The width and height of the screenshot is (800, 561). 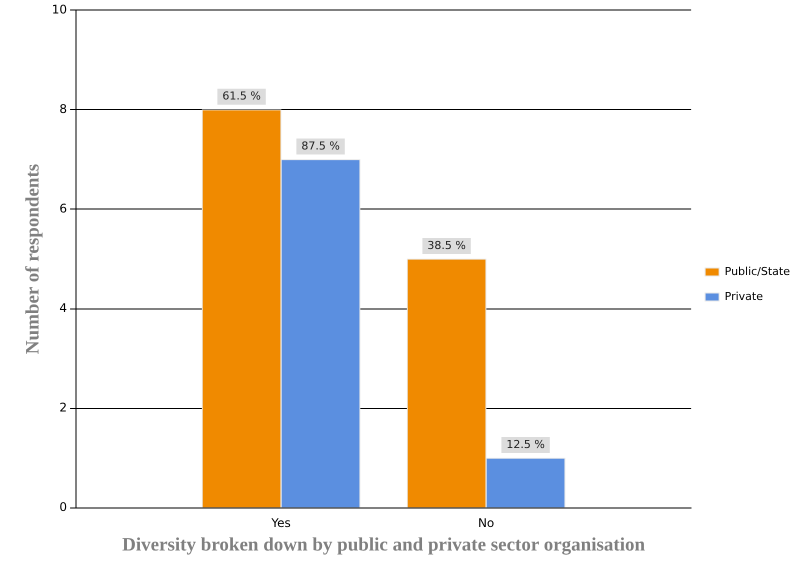 I want to click on x-tick-label: No, so click(x=486, y=523).